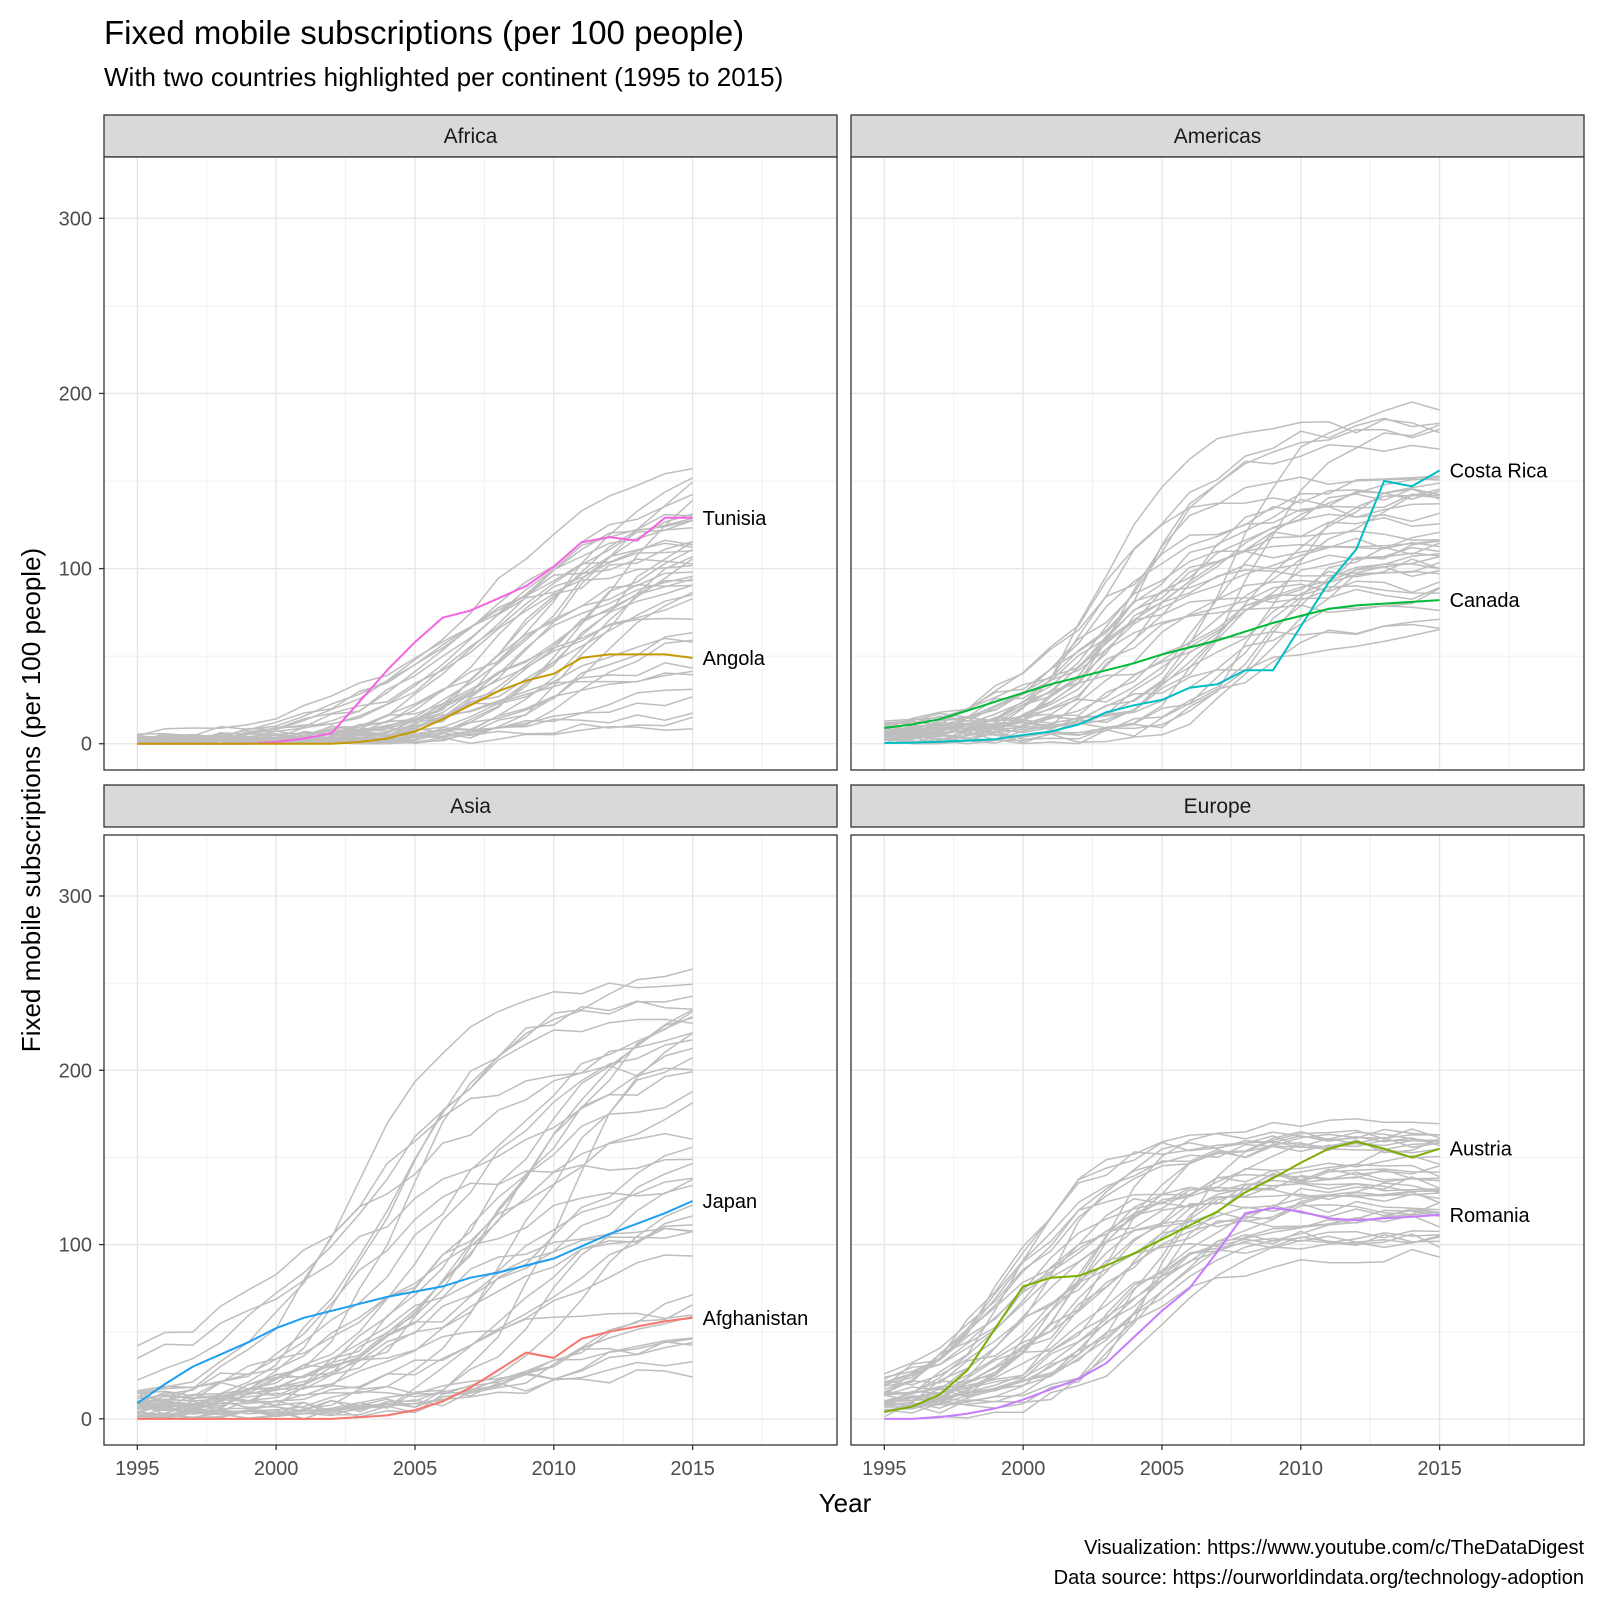 This screenshot has height=1600, width=1600. Describe the element at coordinates (845, 1503) in the screenshot. I see `x-axis-title: Year` at that location.